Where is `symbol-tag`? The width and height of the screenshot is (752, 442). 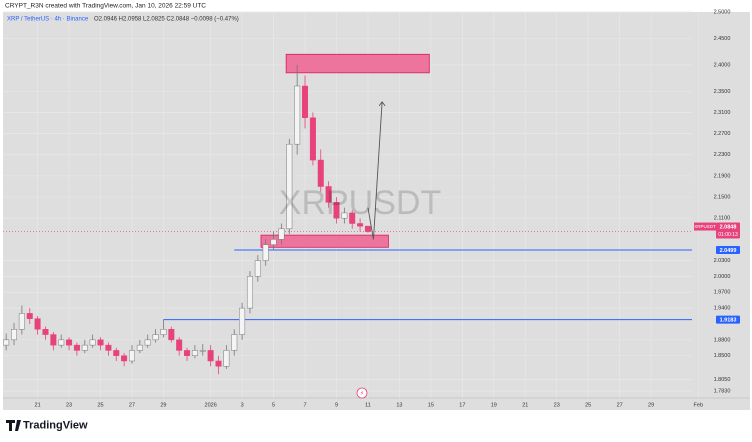
symbol-tag is located at coordinates (705, 226).